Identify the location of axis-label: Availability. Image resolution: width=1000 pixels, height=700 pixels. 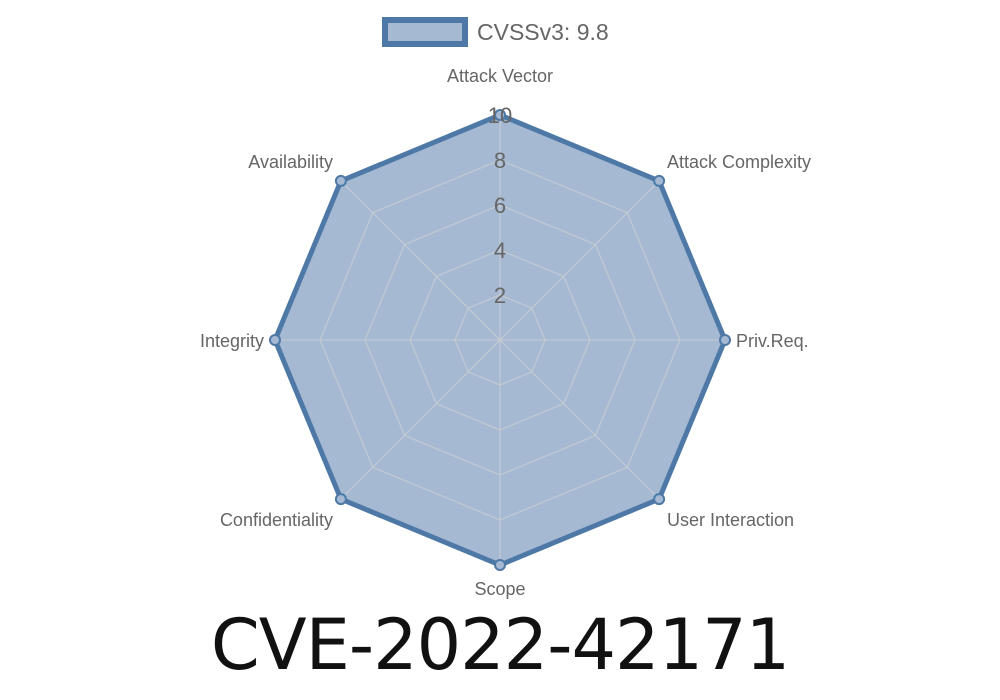
(290, 162).